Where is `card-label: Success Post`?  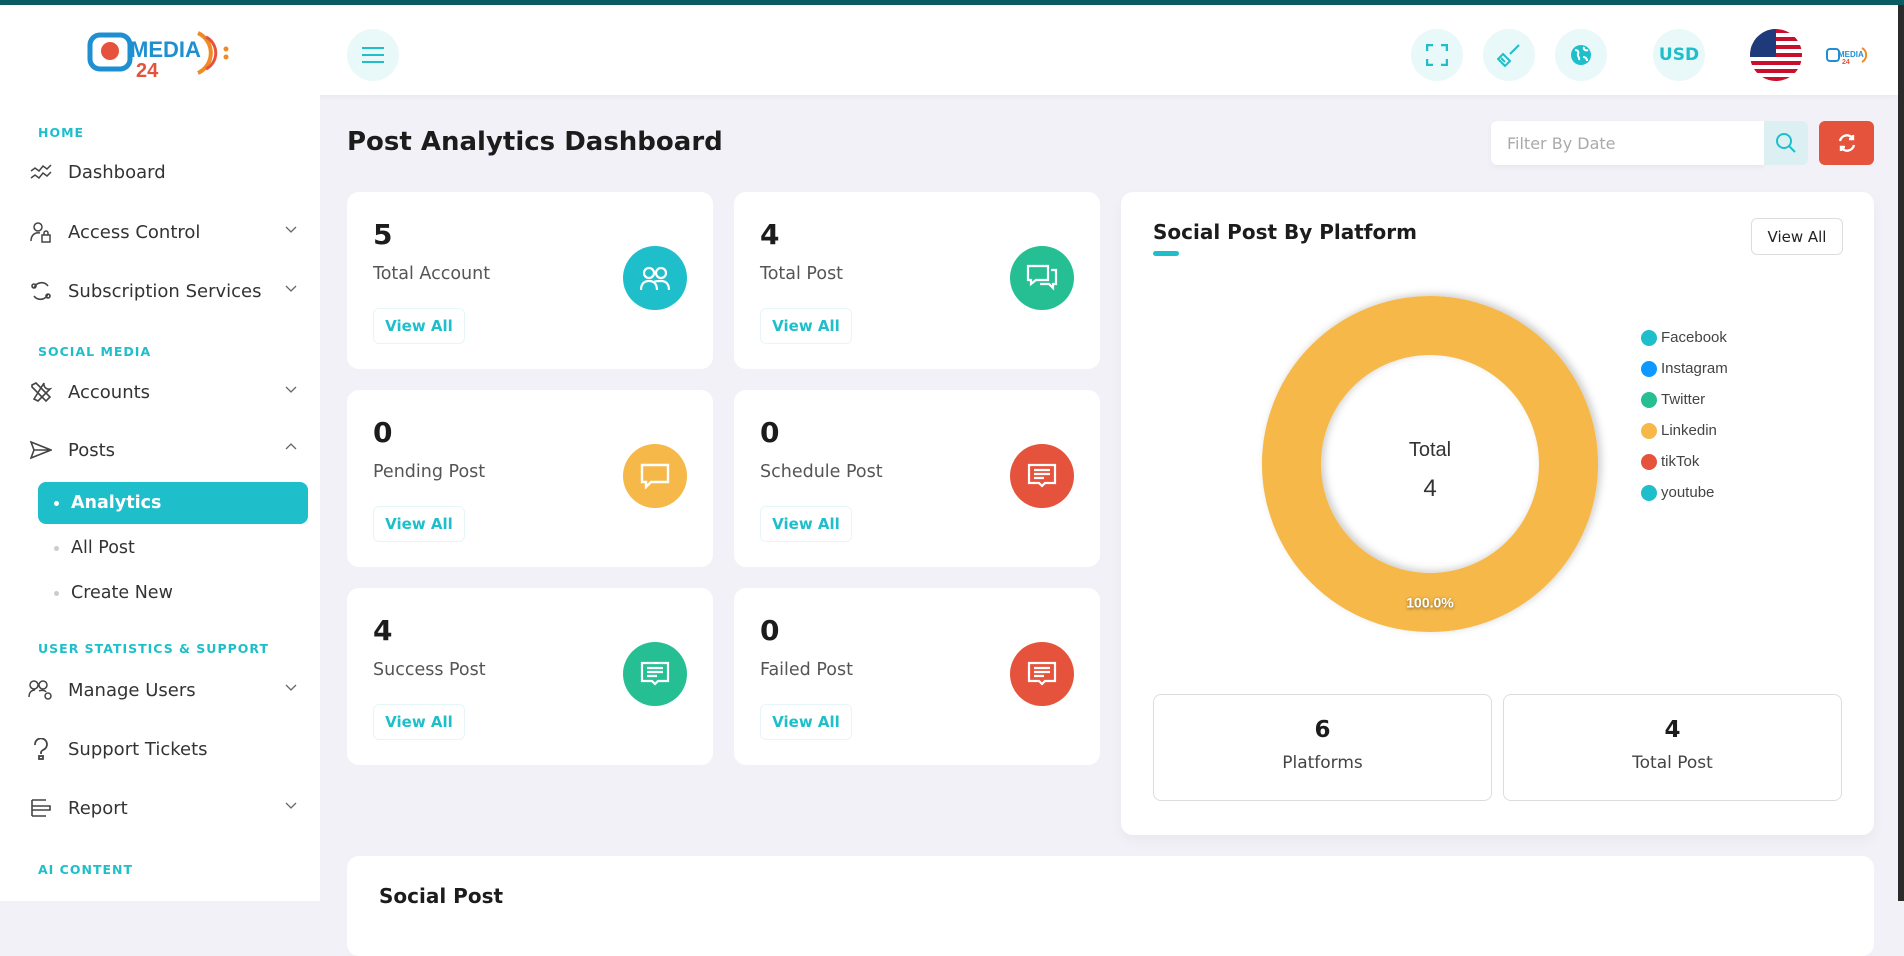
card-label: Success Post is located at coordinates (429, 670).